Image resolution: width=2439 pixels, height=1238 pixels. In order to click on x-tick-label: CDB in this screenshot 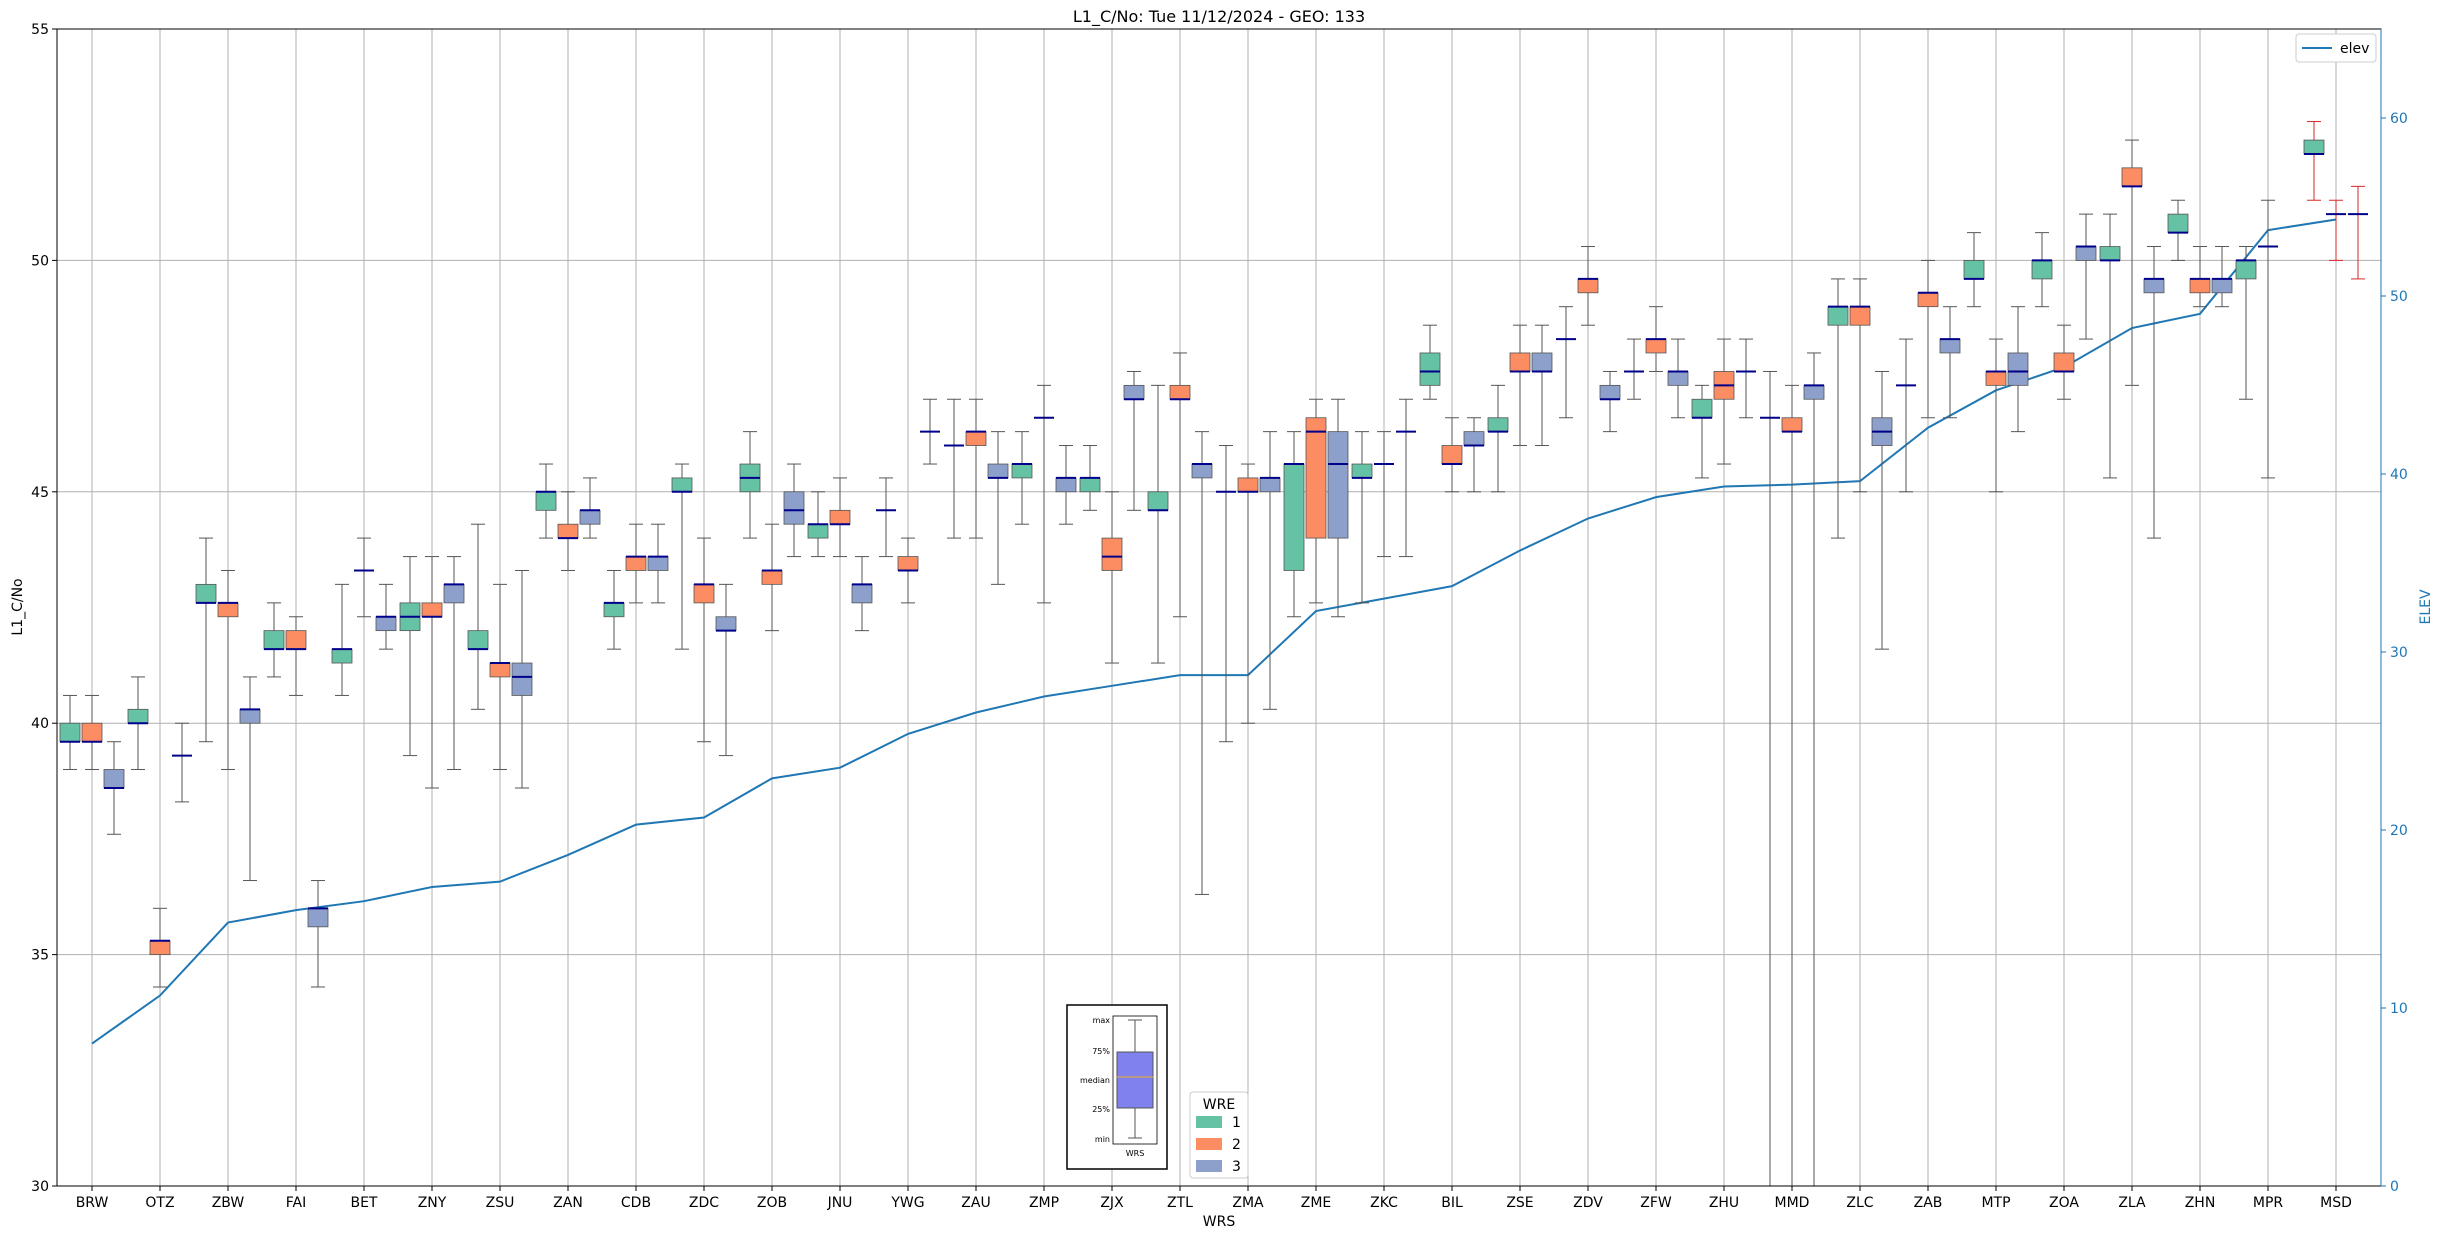, I will do `click(636, 1203)`.